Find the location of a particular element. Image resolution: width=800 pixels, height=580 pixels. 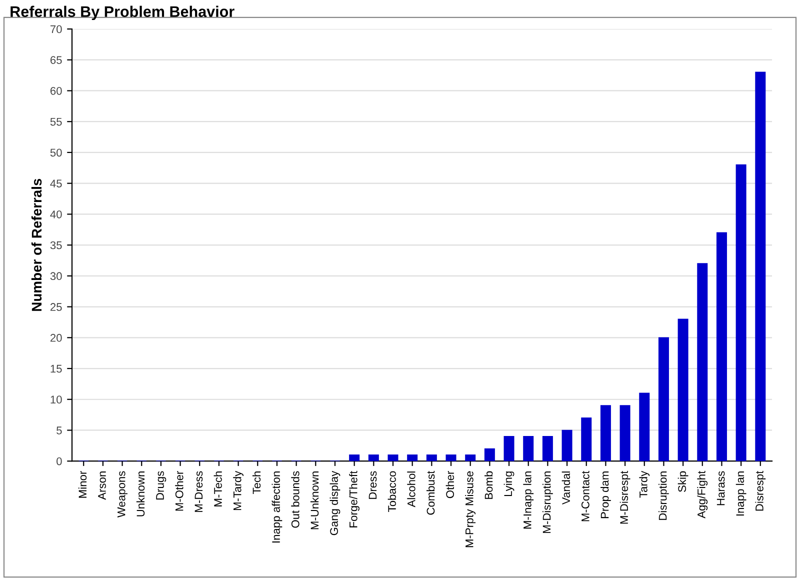

y-tick-label: 20 is located at coordinates (56, 338).